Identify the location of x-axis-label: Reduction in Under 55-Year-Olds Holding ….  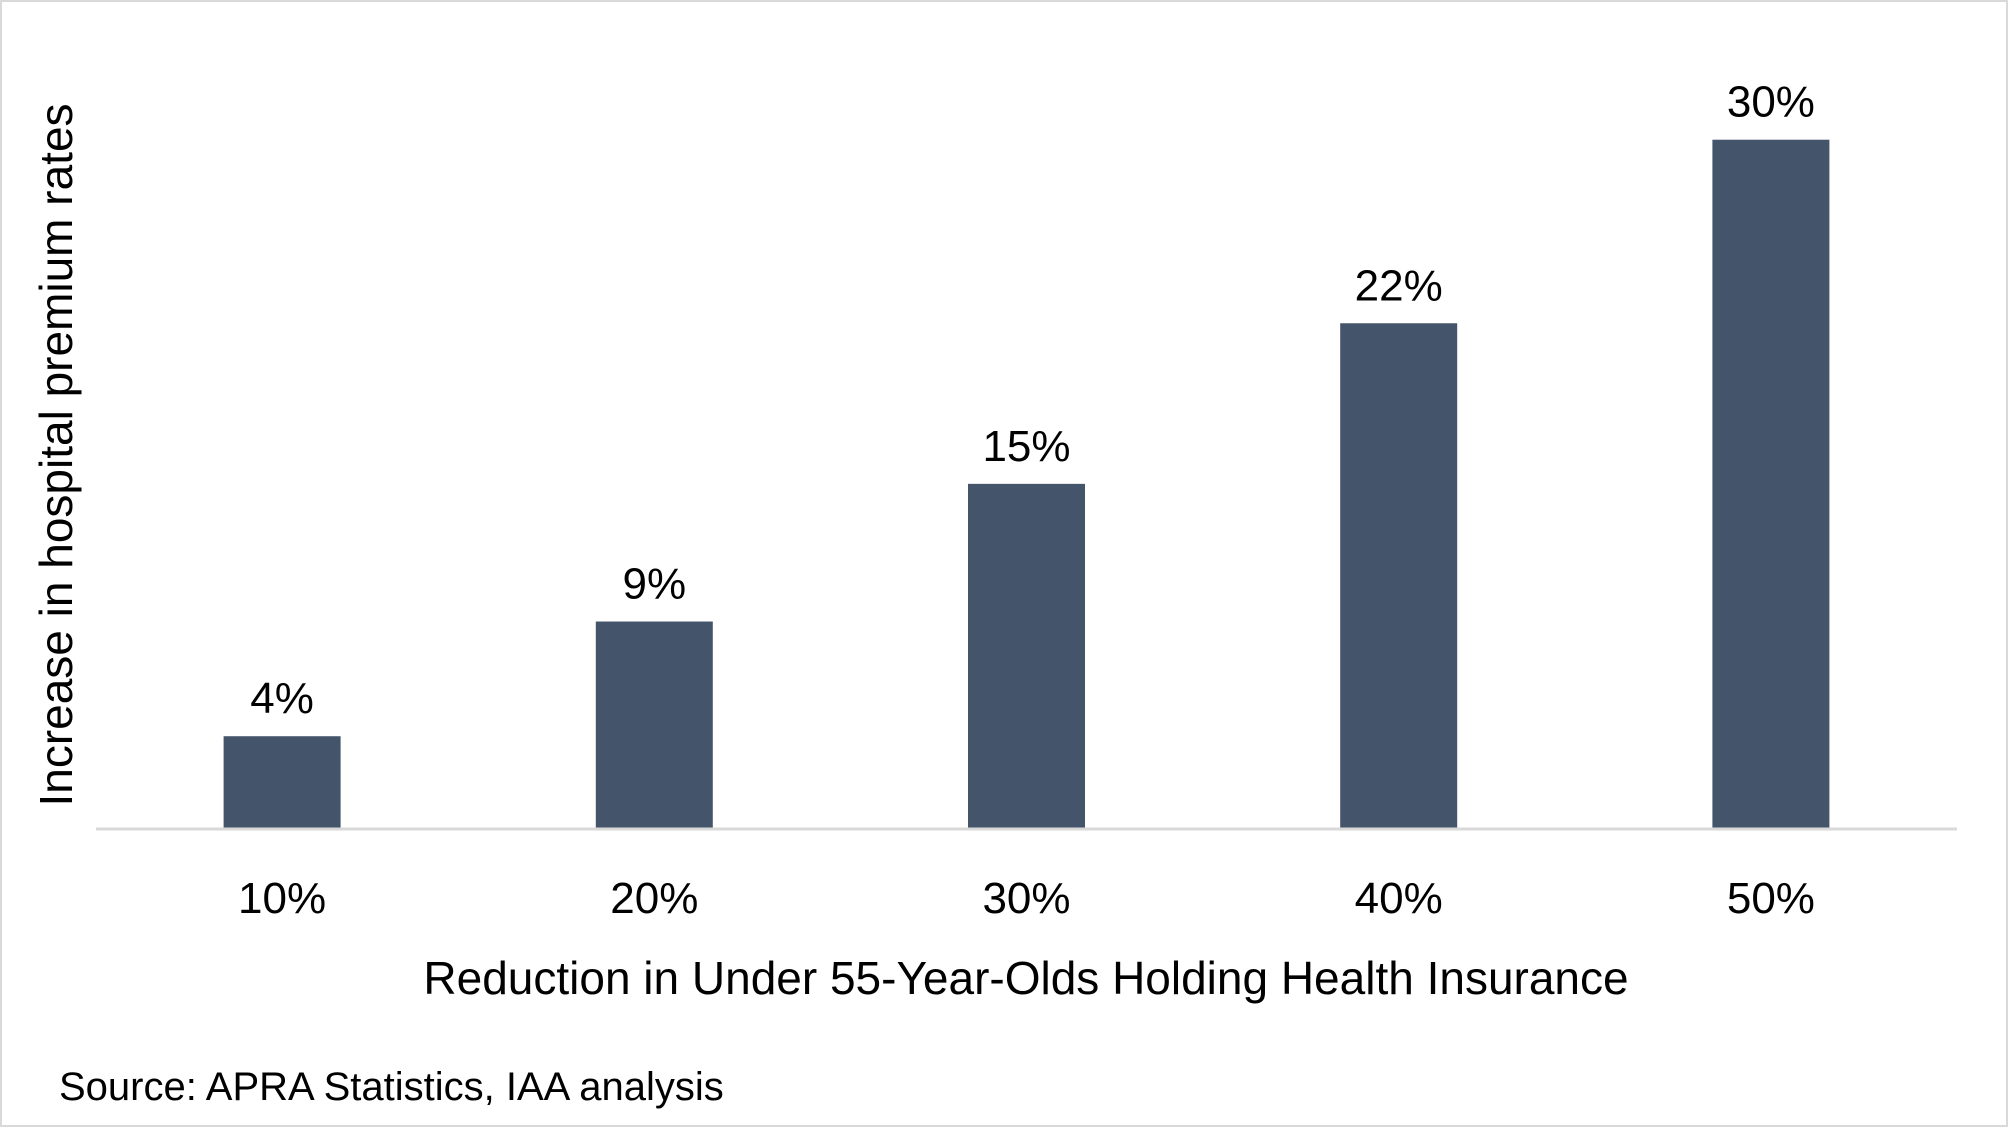
(1025, 978).